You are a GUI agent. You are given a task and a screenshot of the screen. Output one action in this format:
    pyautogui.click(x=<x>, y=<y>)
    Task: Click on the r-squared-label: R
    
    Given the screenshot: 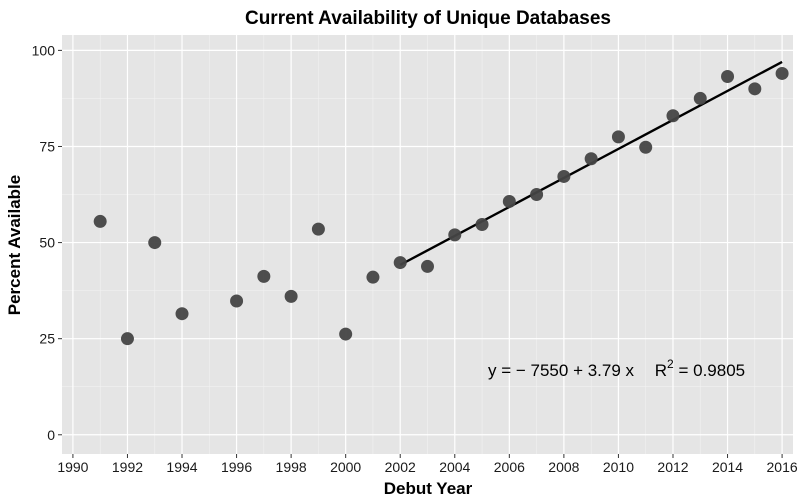 What is the action you would take?
    pyautogui.click(x=661, y=370)
    